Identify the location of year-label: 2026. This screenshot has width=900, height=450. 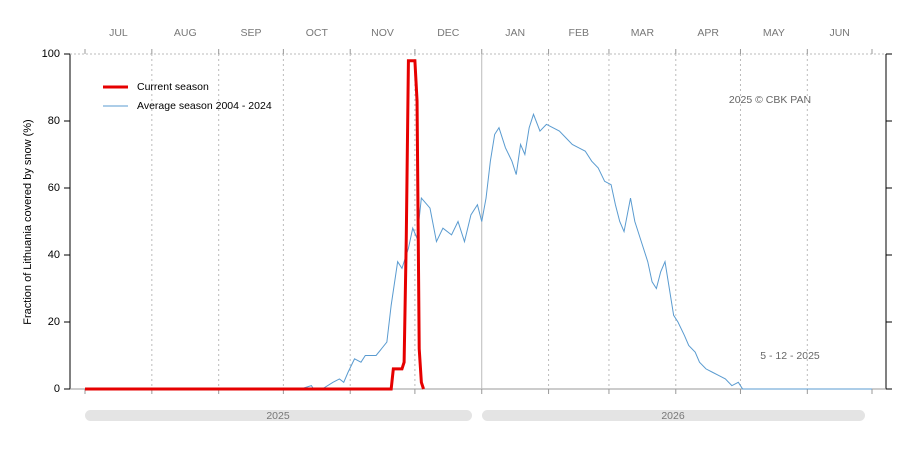
(673, 416).